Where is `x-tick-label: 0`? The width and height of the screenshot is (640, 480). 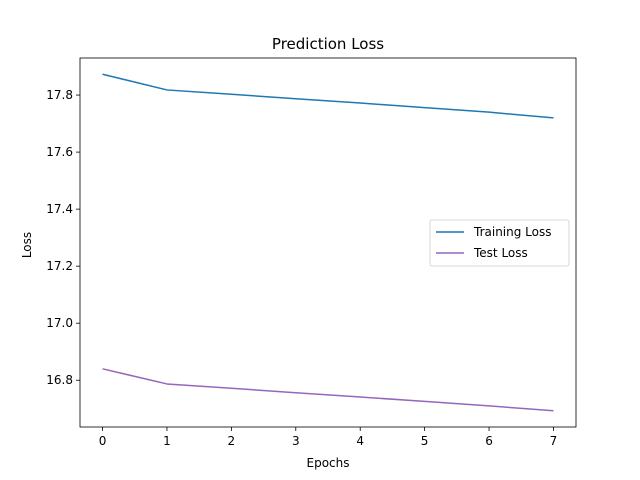 x-tick-label: 0 is located at coordinates (103, 441).